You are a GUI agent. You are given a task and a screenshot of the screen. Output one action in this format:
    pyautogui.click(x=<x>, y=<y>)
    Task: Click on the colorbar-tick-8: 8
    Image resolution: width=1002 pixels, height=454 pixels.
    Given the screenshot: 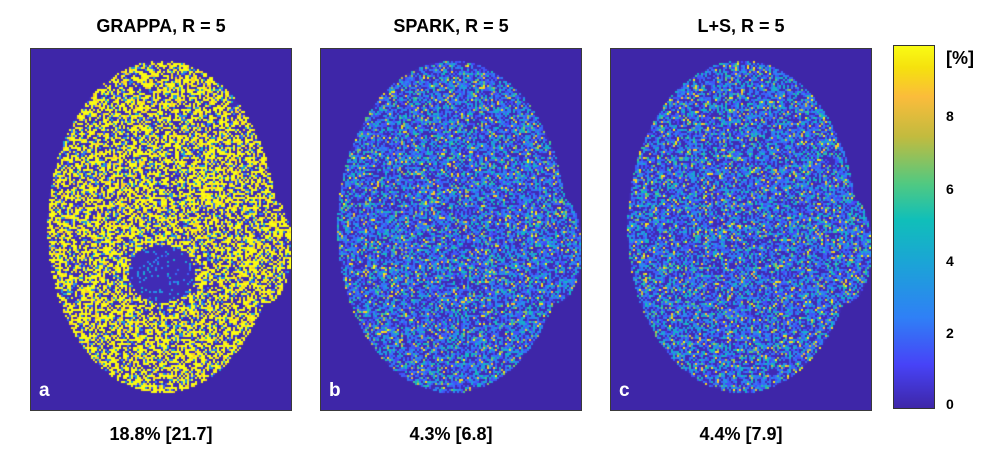 What is the action you would take?
    pyautogui.click(x=950, y=116)
    